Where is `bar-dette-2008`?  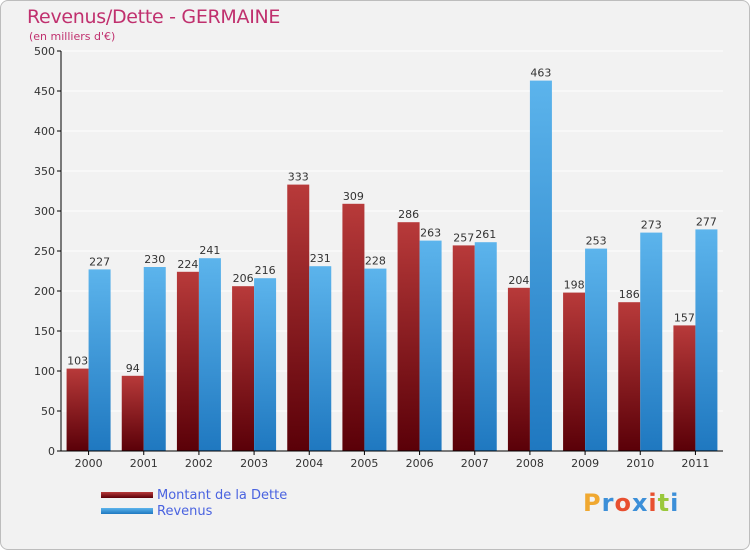 bar-dette-2008 is located at coordinates (518, 369).